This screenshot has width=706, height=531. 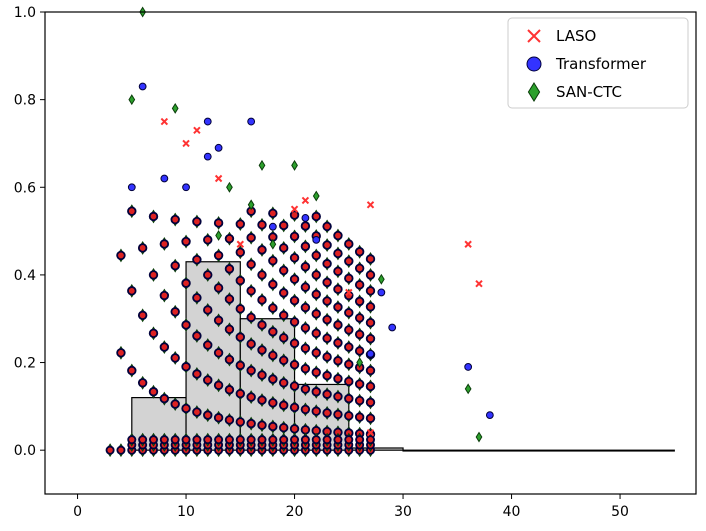 What do you see at coordinates (25, 188) in the screenshot?
I see `y-tick-label: 0.6` at bounding box center [25, 188].